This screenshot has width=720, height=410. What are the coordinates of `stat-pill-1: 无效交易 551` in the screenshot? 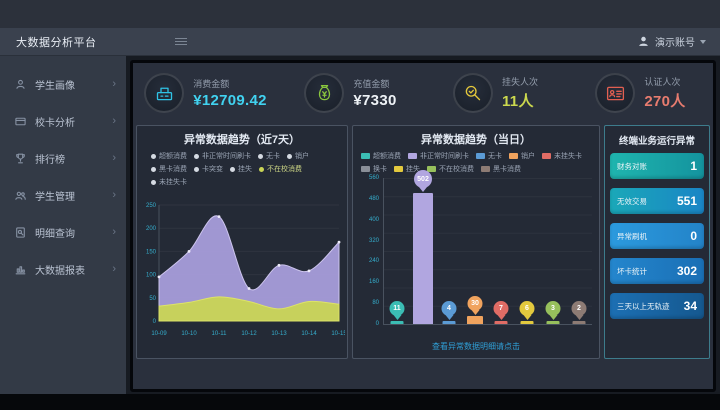 It's located at (657, 201).